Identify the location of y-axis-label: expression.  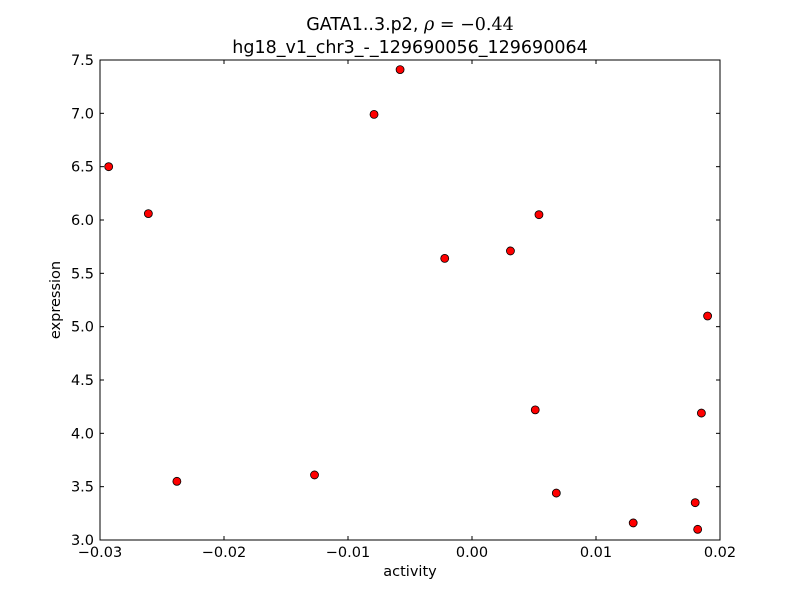
(56, 300).